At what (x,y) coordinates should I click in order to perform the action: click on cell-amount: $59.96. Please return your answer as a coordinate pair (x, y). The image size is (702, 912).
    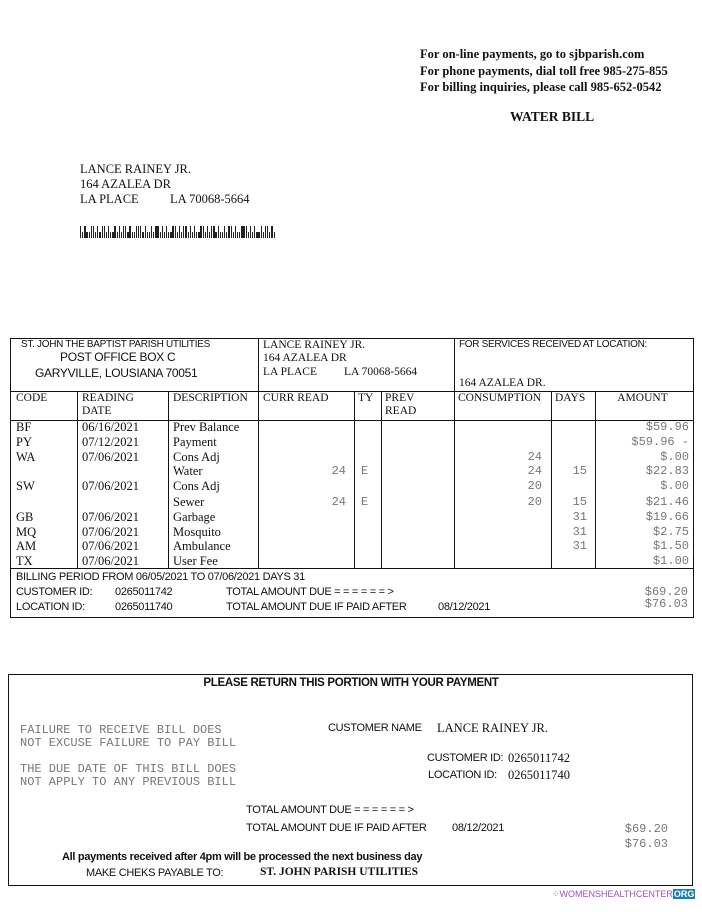
    Looking at the image, I should click on (667, 427).